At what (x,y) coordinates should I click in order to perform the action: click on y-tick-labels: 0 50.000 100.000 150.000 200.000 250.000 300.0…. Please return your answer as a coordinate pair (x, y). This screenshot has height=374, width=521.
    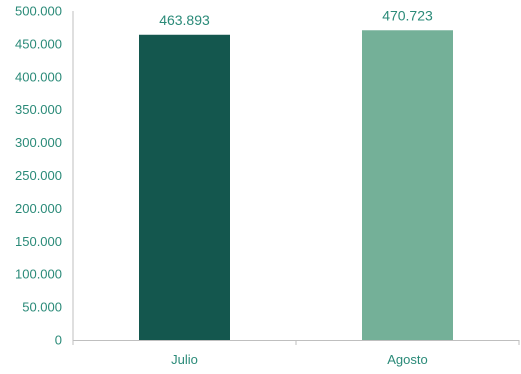
    Looking at the image, I should click on (38, 176).